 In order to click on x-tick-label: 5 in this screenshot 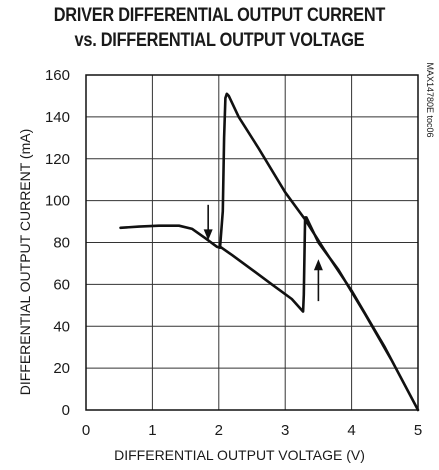, I will do `click(418, 430)`.